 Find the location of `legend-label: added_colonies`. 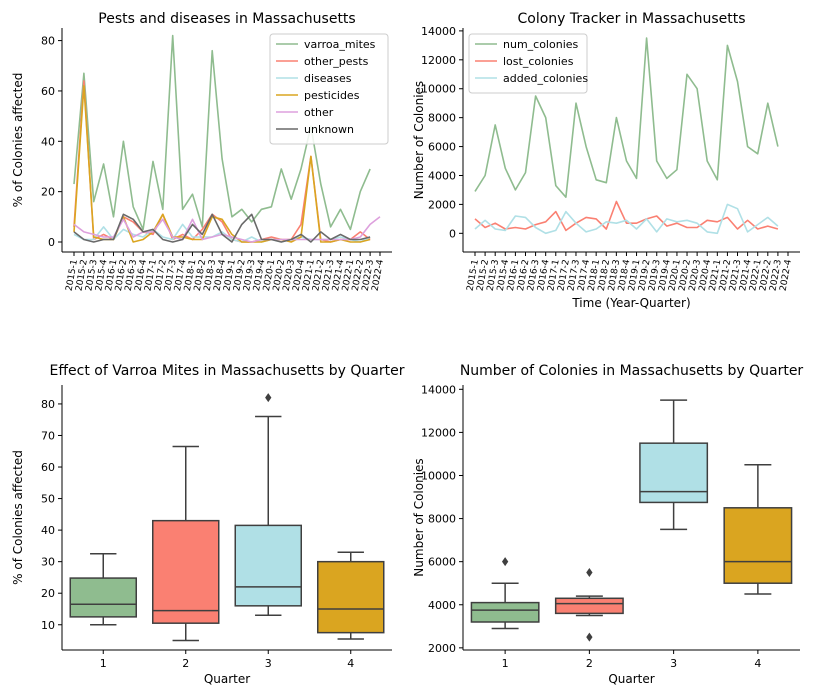

legend-label: added_colonies is located at coordinates (545, 78).